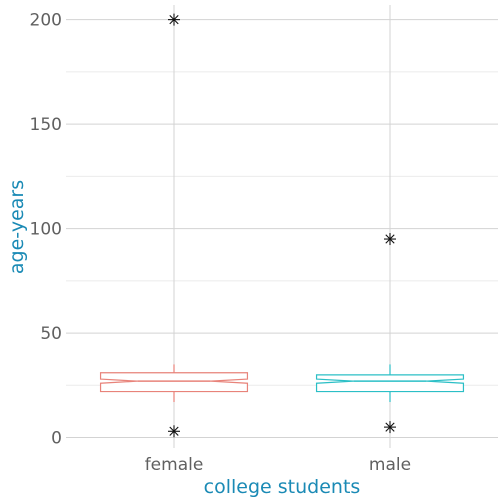  What do you see at coordinates (46, 125) in the screenshot?
I see `y-tick-label: 150` at bounding box center [46, 125].